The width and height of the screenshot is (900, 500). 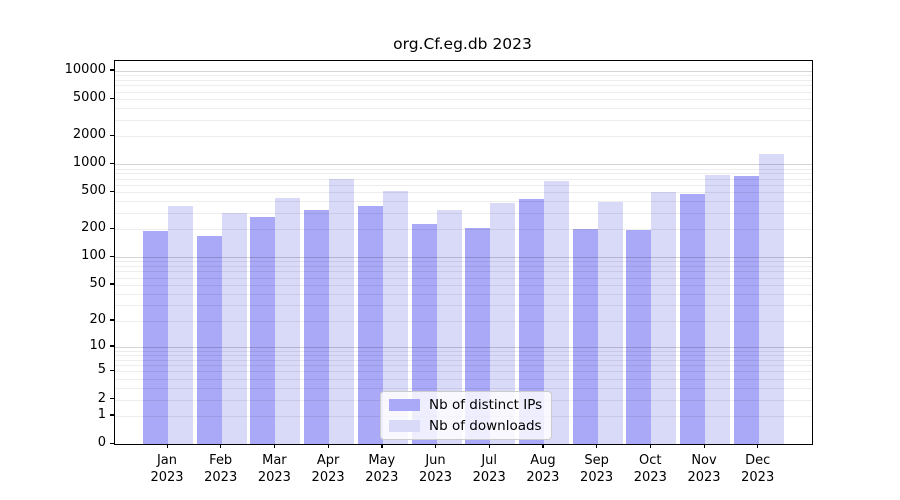 What do you see at coordinates (209, 339) in the screenshot?
I see `bar-distinct-ips-feb` at bounding box center [209, 339].